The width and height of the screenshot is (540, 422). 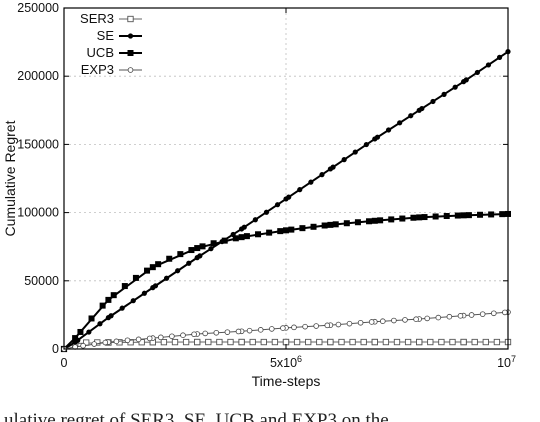 I want to click on legend-item-ucb: UCB, so click(x=114, y=52).